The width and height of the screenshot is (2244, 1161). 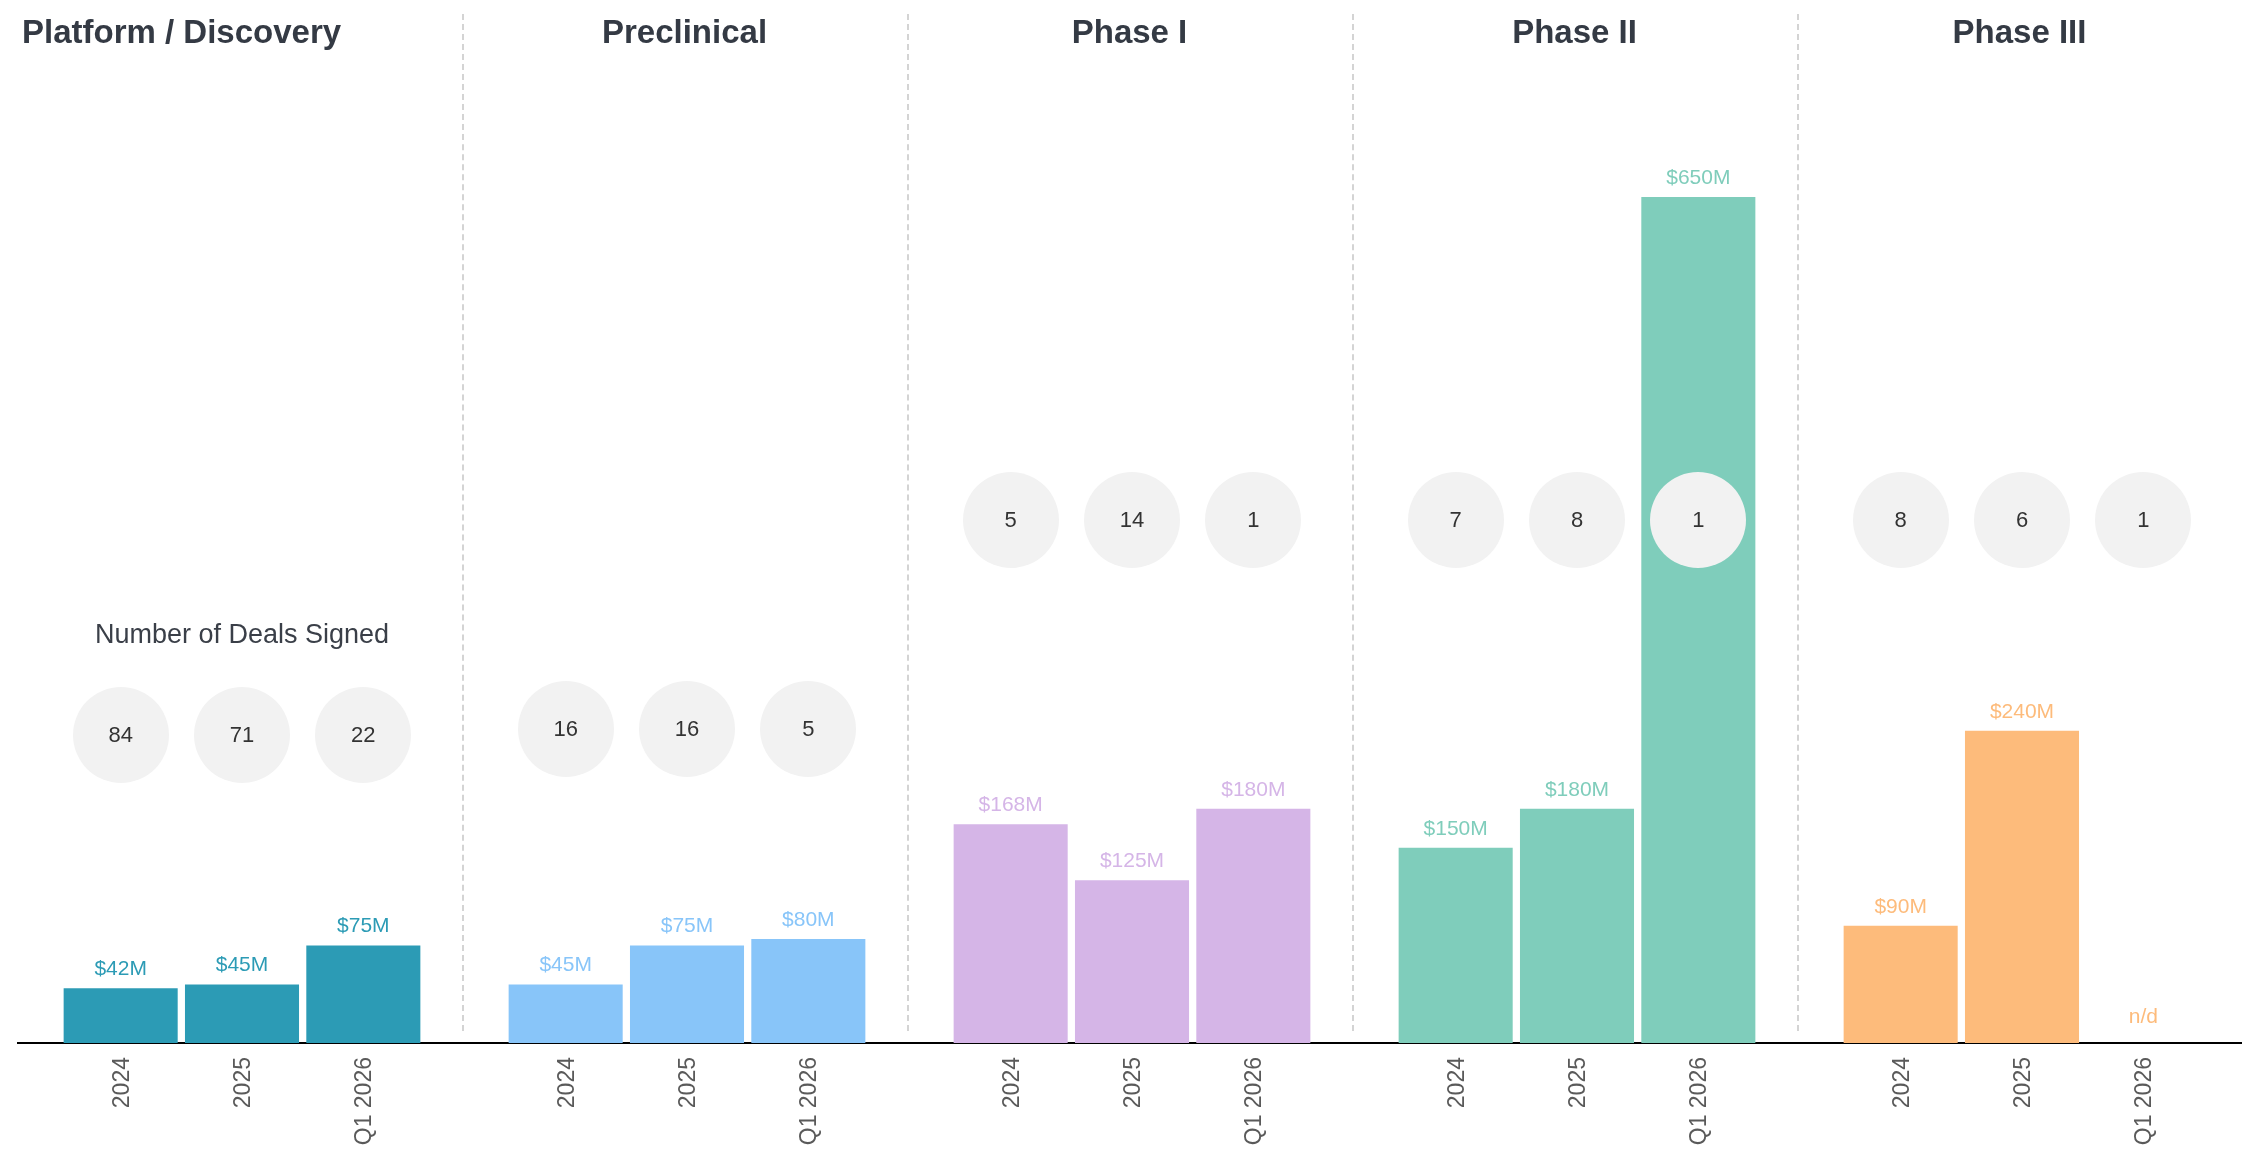 I want to click on circle-badge: 6, so click(x=2022, y=519).